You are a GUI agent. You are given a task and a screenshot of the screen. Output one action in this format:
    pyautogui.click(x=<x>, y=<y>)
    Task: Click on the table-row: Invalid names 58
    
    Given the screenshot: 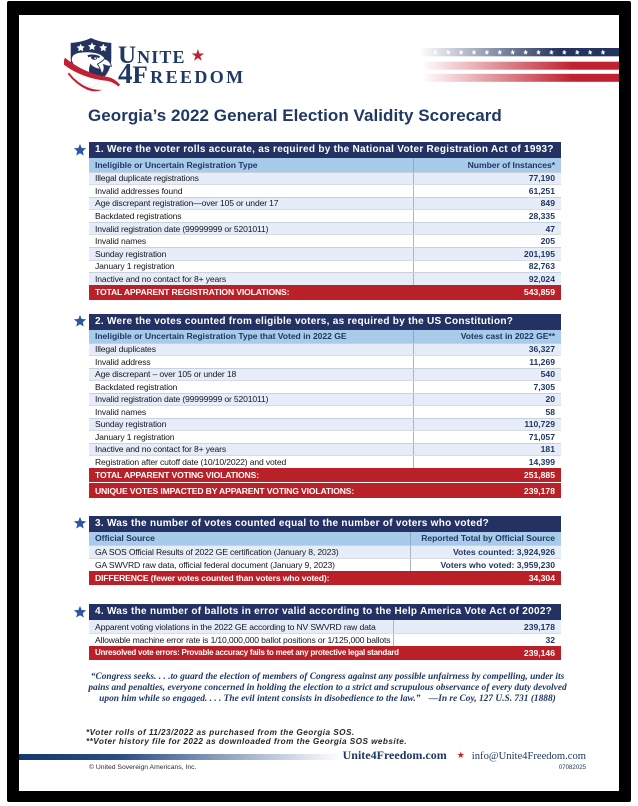 What is the action you would take?
    pyautogui.click(x=325, y=411)
    